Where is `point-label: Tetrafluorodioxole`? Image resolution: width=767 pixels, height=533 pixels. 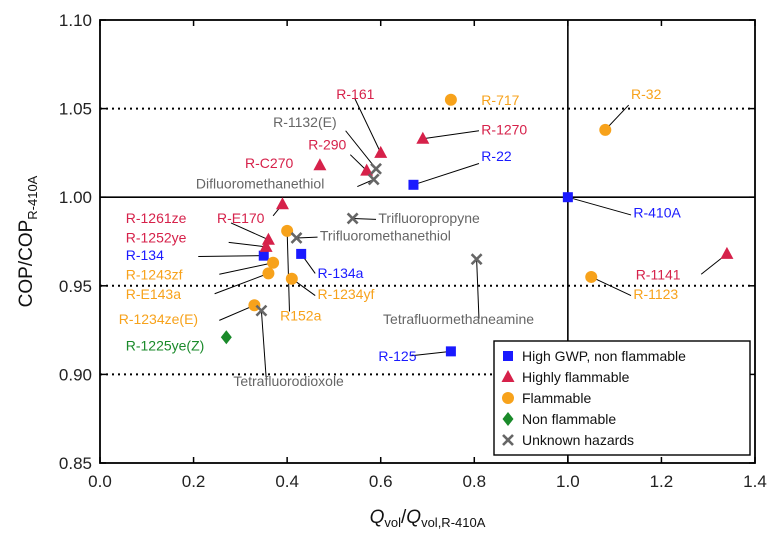
point-label: Tetrafluorodioxole is located at coordinates (288, 381).